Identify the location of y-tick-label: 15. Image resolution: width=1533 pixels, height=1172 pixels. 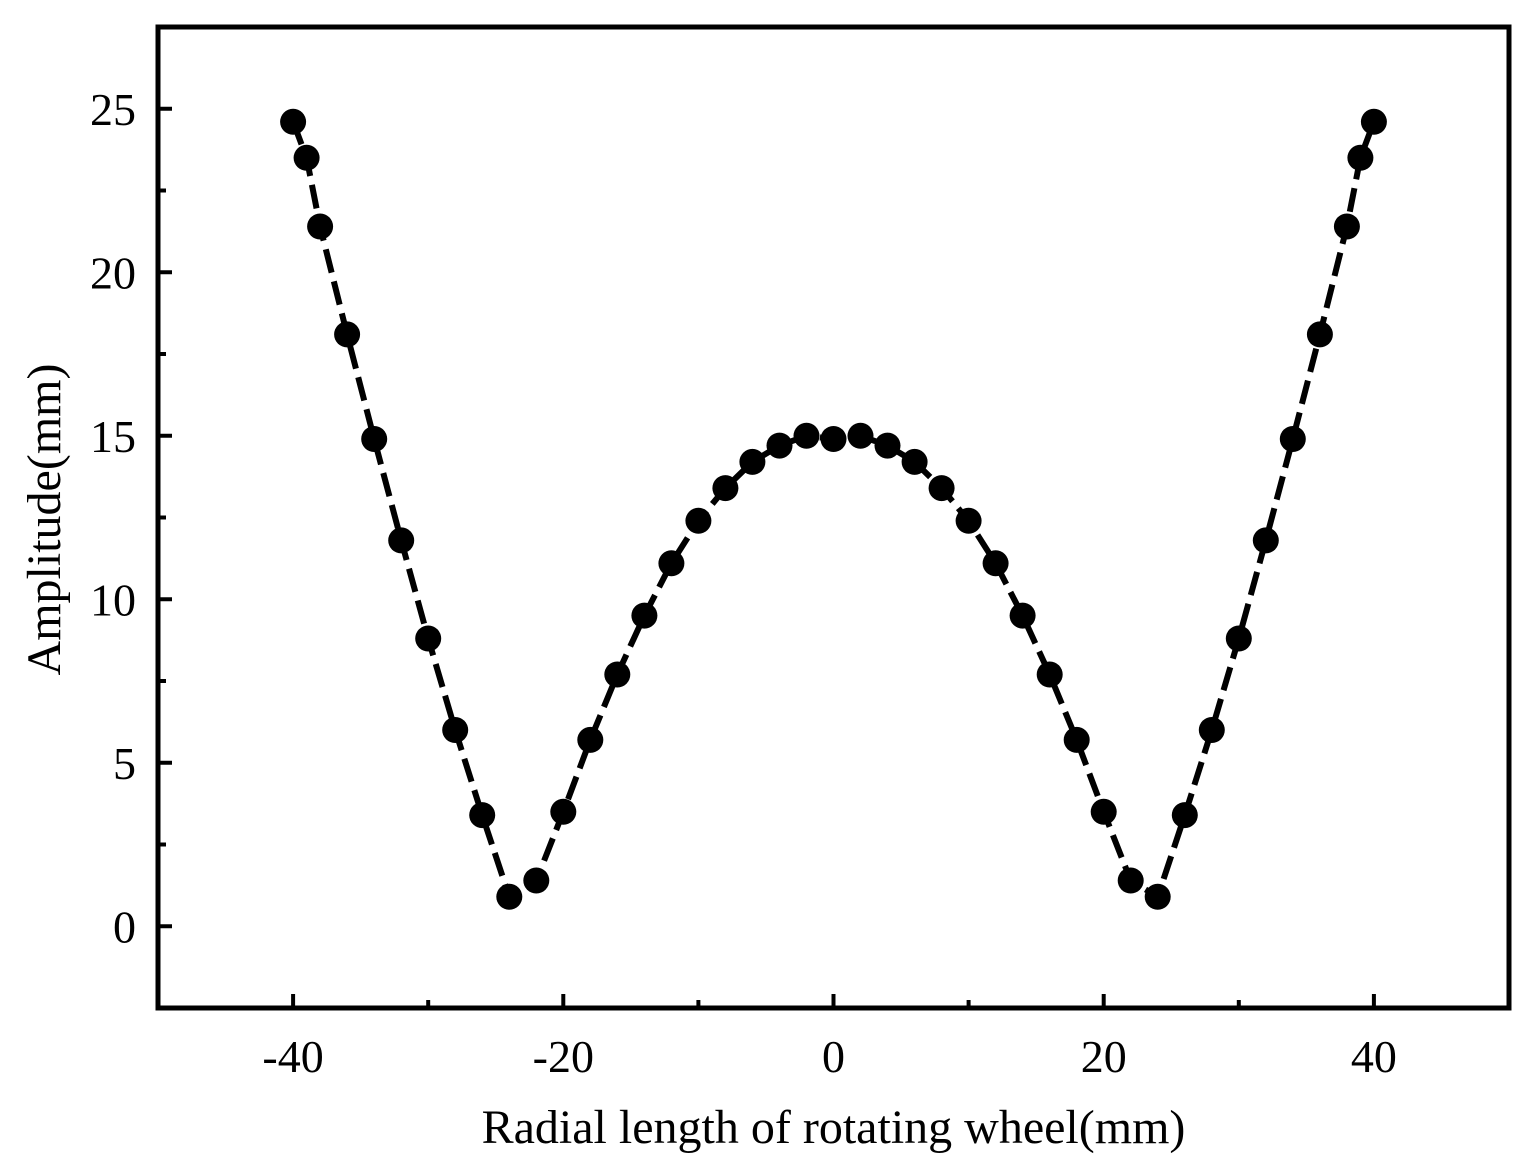
(113, 436).